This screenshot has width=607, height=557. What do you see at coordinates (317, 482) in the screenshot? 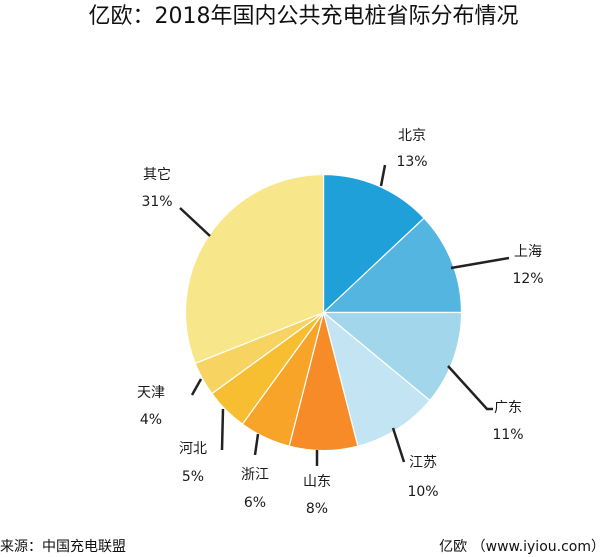
I see `slice-label-5: 山东` at bounding box center [317, 482].